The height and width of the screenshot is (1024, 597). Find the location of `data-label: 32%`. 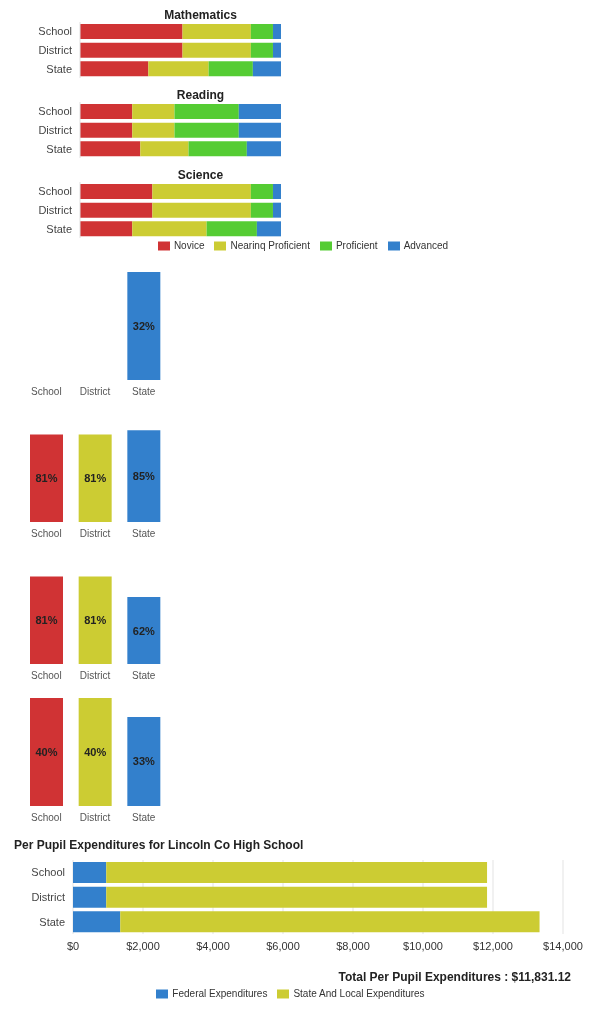

data-label: 32% is located at coordinates (144, 326).